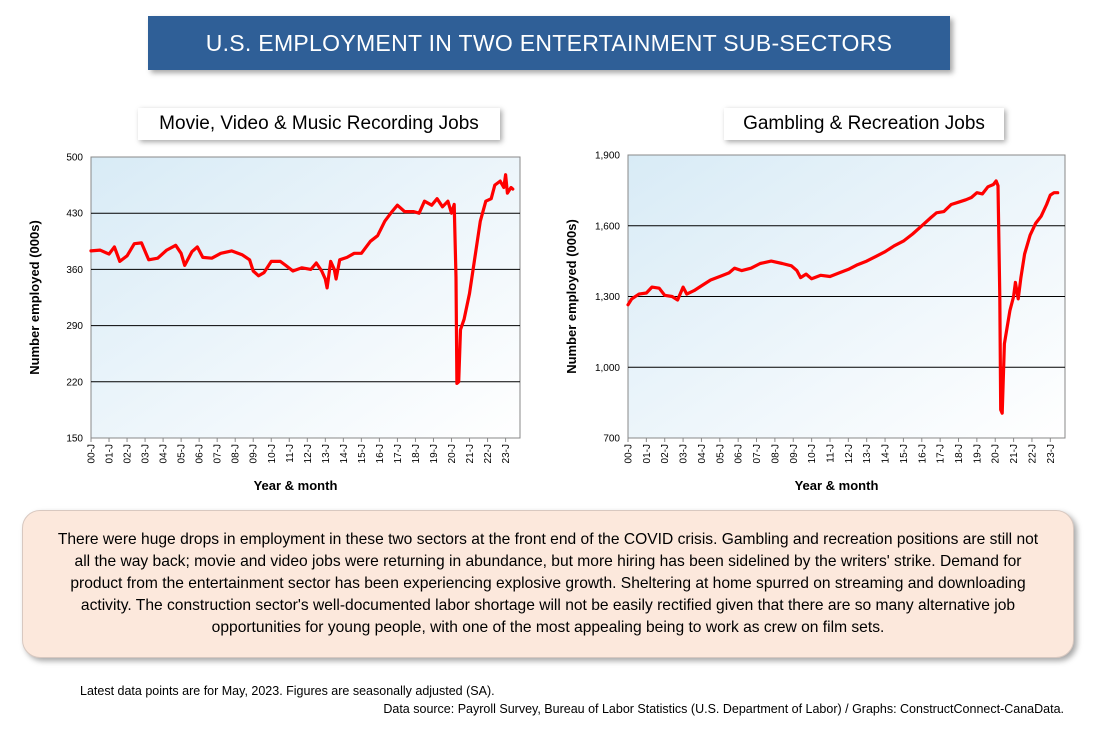 The width and height of the screenshot is (1106, 732). Describe the element at coordinates (864, 124) in the screenshot. I see `gambling-chart-title: Gambling & Recreation Jobs` at that location.